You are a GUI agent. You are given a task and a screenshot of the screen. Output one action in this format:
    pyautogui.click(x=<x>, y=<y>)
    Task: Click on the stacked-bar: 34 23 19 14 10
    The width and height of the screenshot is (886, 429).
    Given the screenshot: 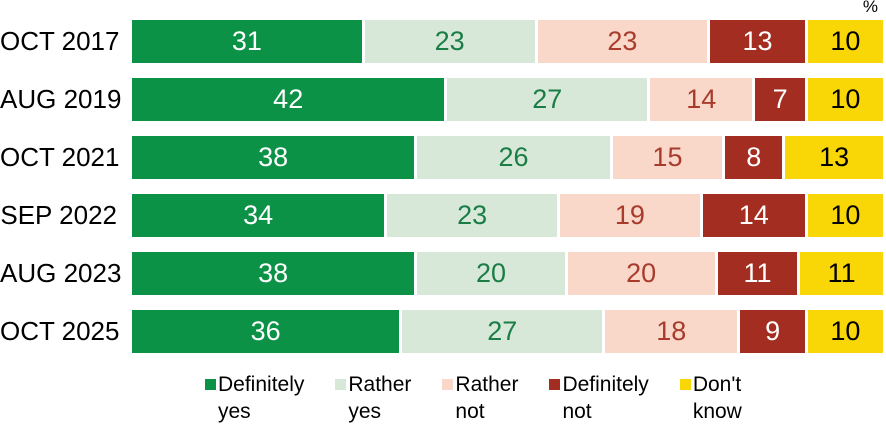 What is the action you would take?
    pyautogui.click(x=507, y=215)
    